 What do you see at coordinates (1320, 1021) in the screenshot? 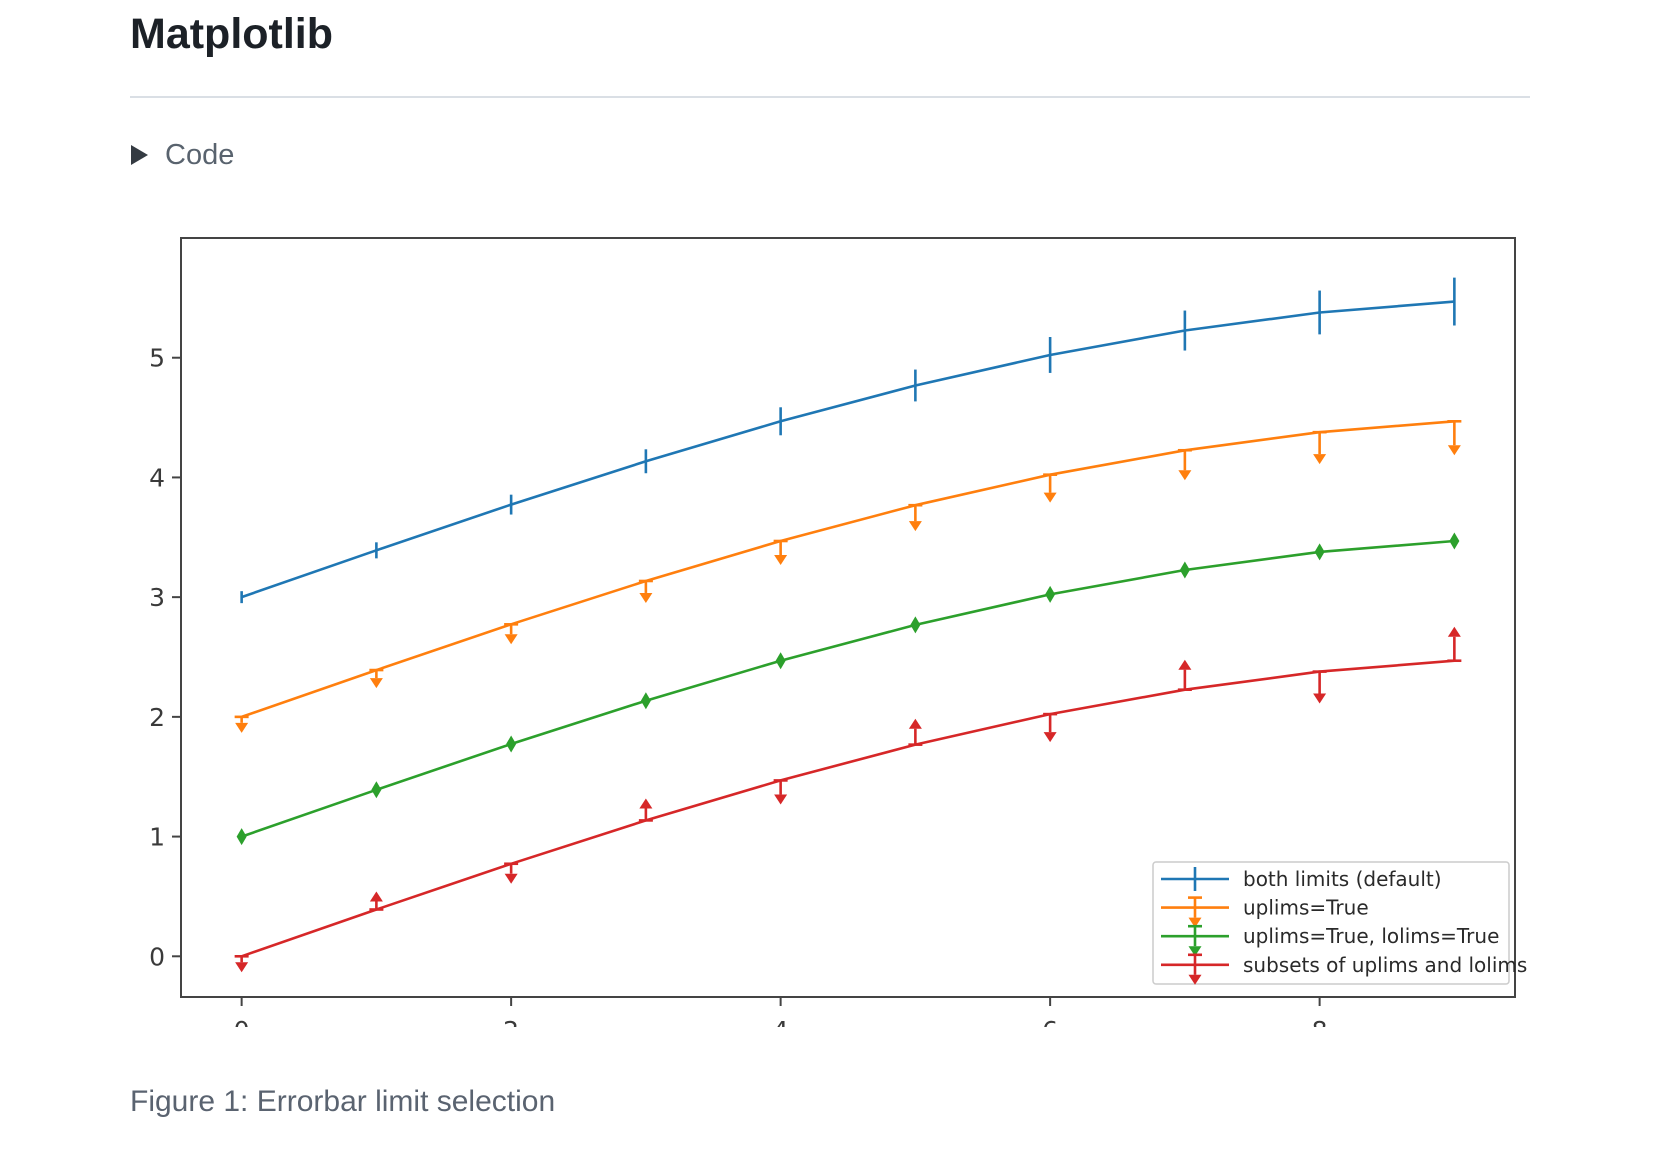
I see `svg-text: 8` at bounding box center [1320, 1021].